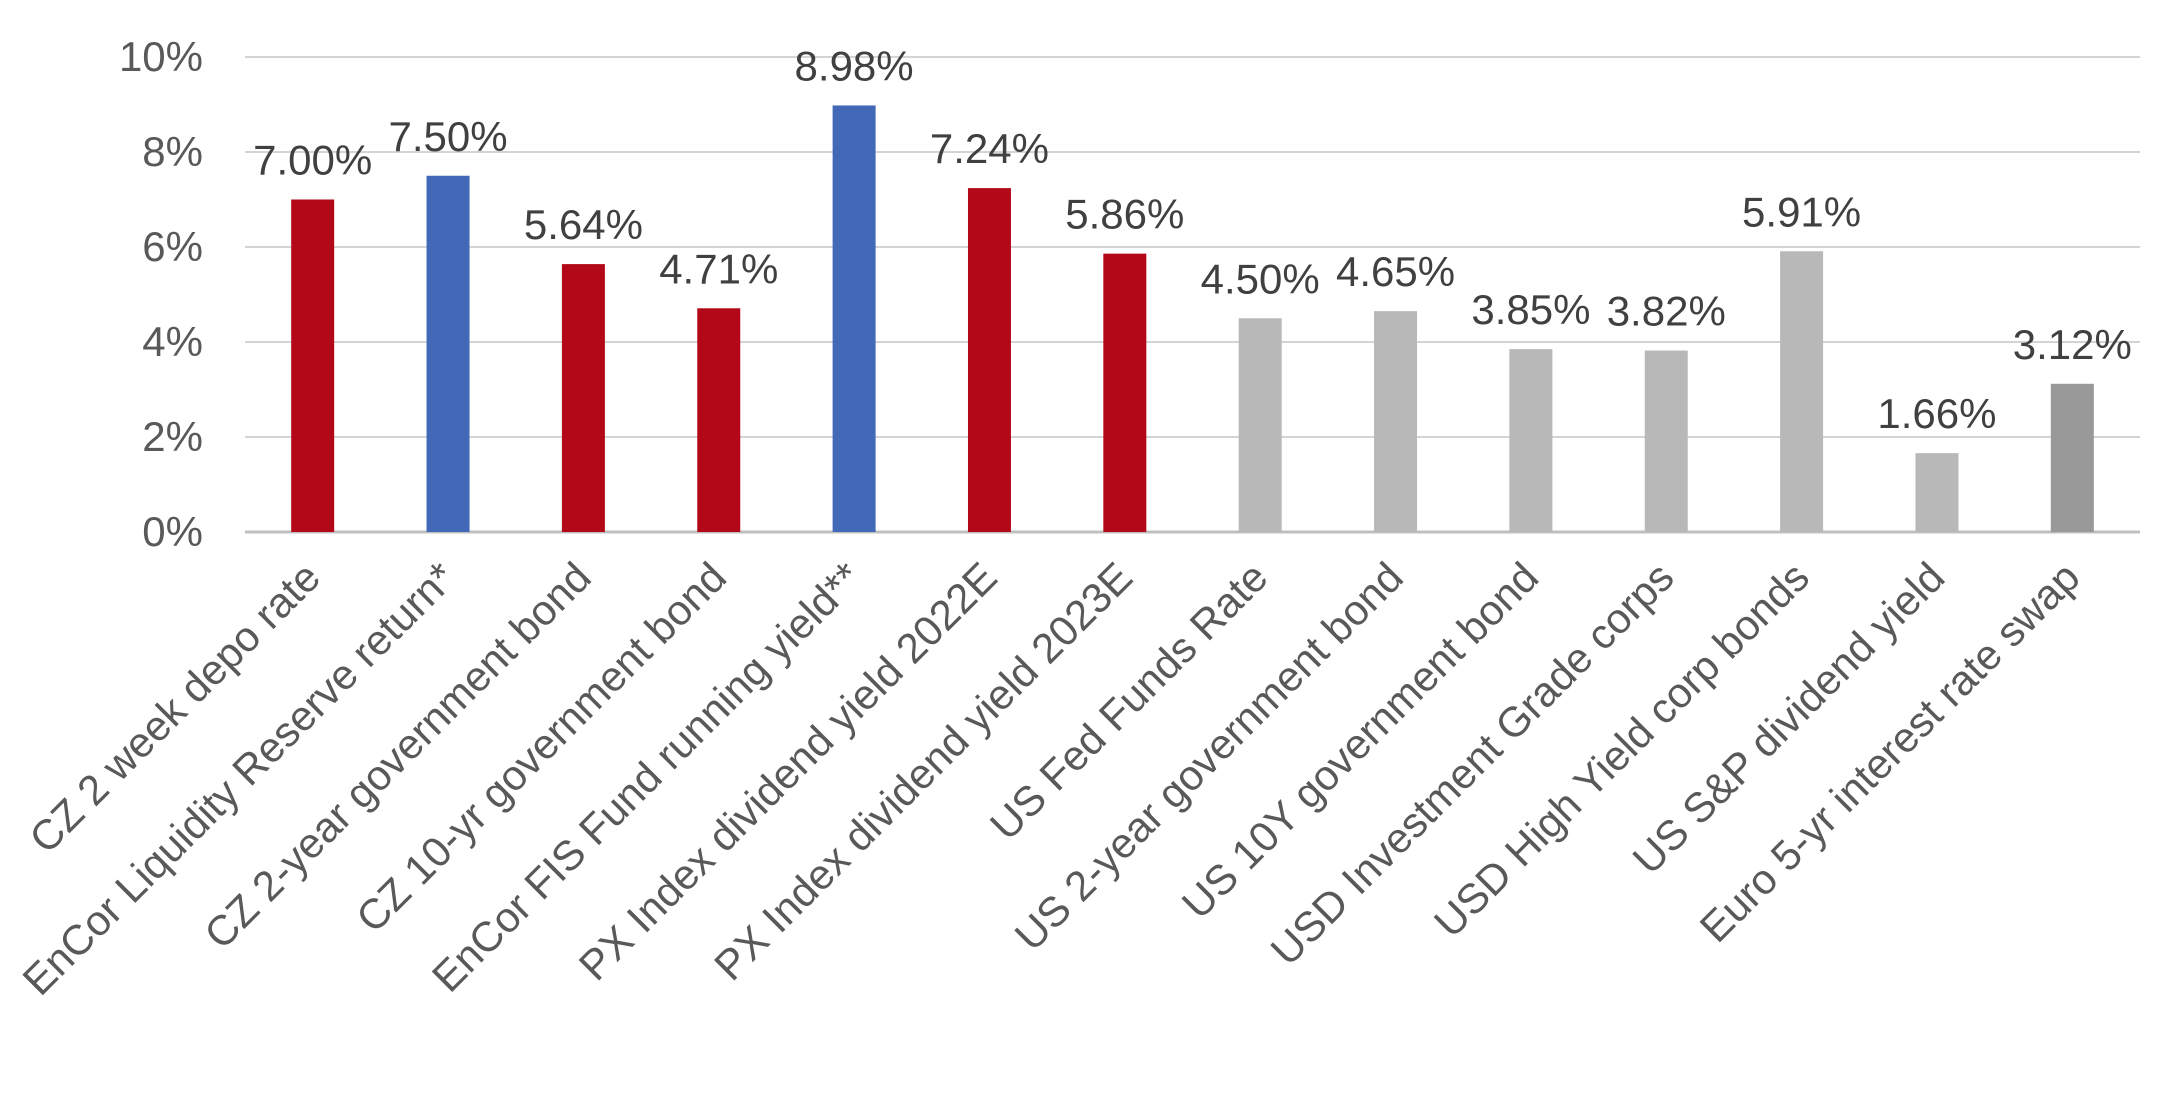 This screenshot has width=2174, height=1093. Describe the element at coordinates (1936, 413) in the screenshot. I see `data-label: 1.66%` at that location.